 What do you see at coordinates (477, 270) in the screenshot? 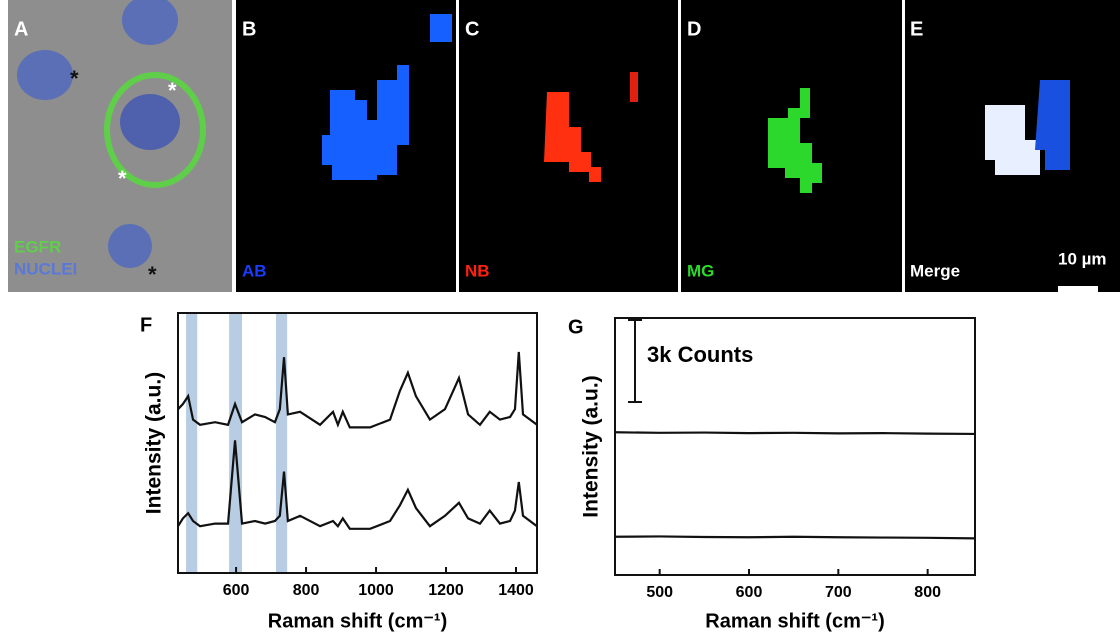
I see `channel-label: NB` at bounding box center [477, 270].